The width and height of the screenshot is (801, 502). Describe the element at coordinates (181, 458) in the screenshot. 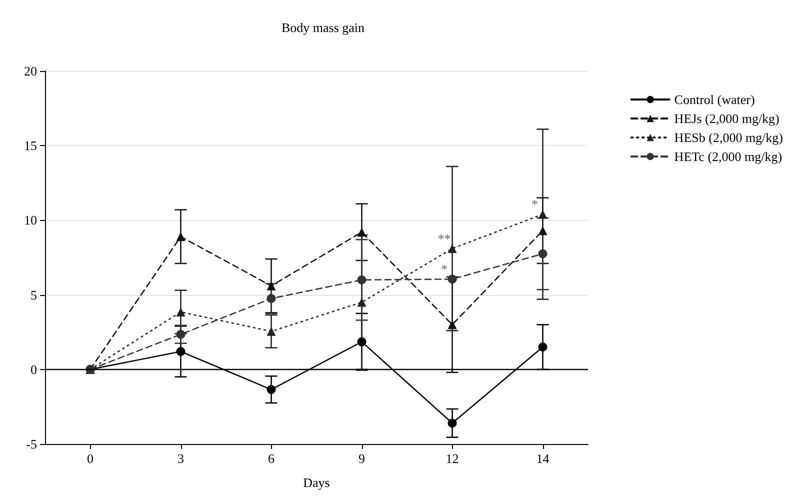

I see `x-tick-label: 3` at that location.